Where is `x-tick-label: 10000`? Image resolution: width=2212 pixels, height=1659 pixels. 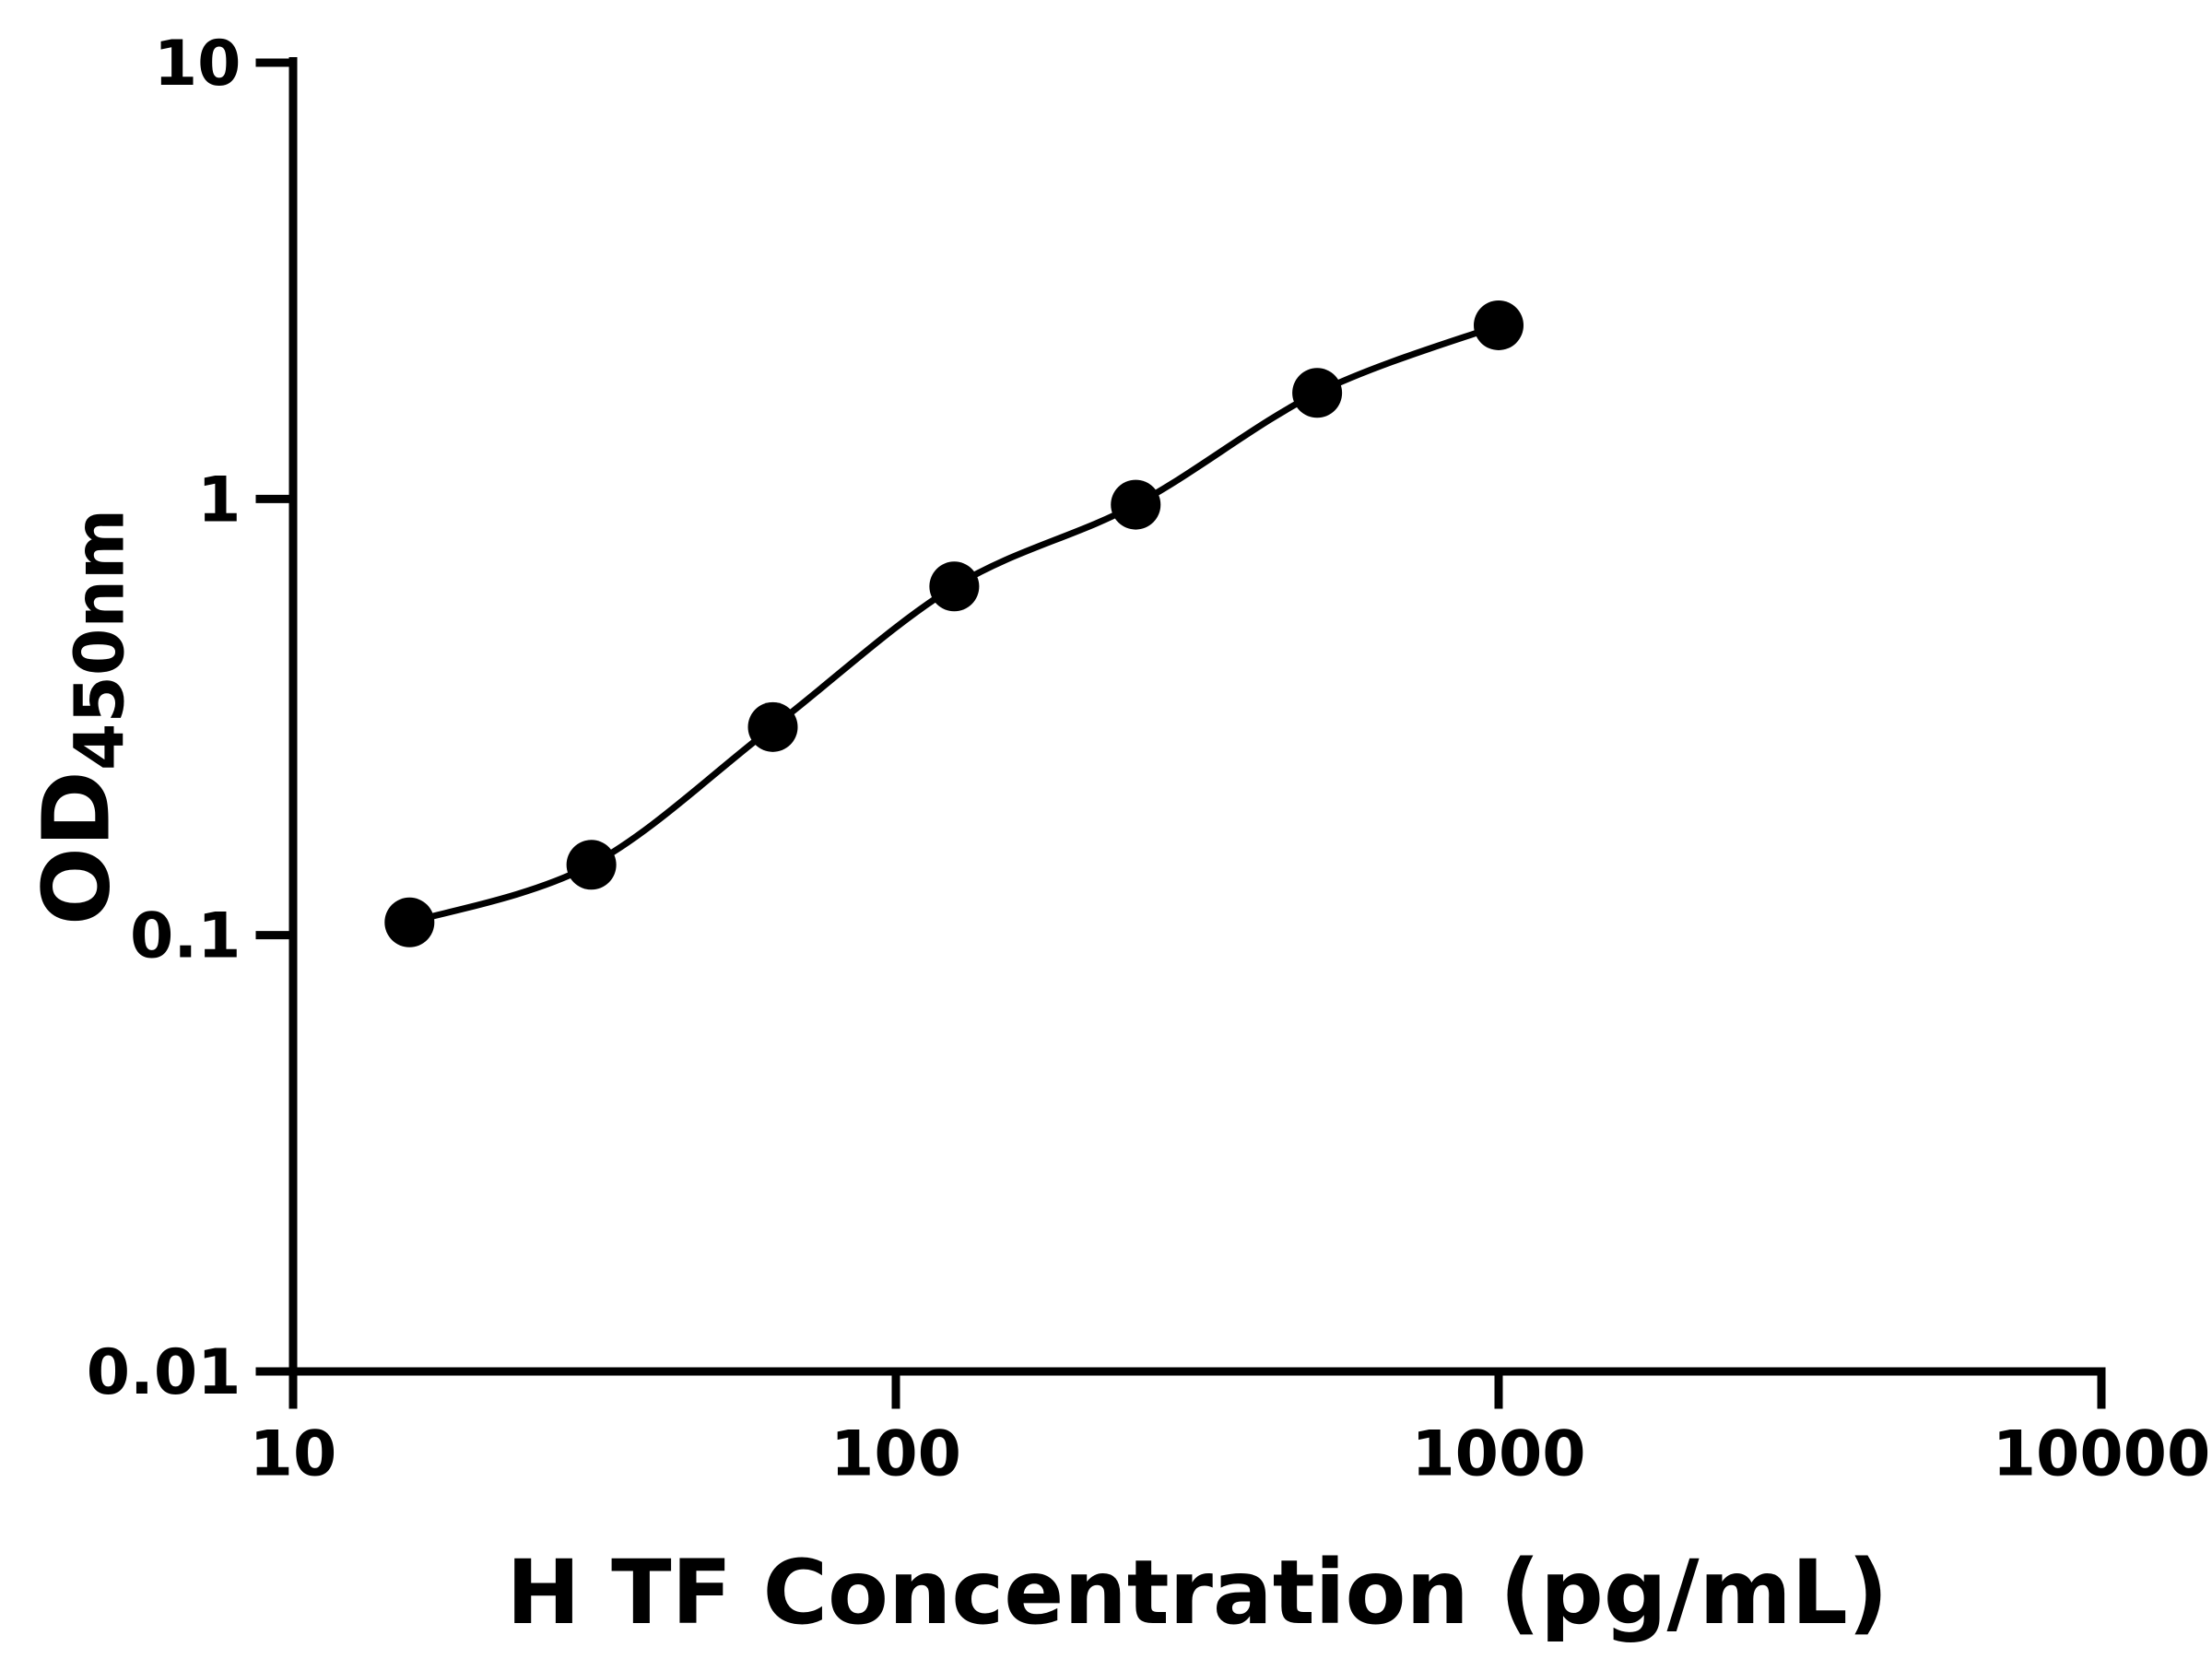
x-tick-label: 10000 is located at coordinates (2102, 1454).